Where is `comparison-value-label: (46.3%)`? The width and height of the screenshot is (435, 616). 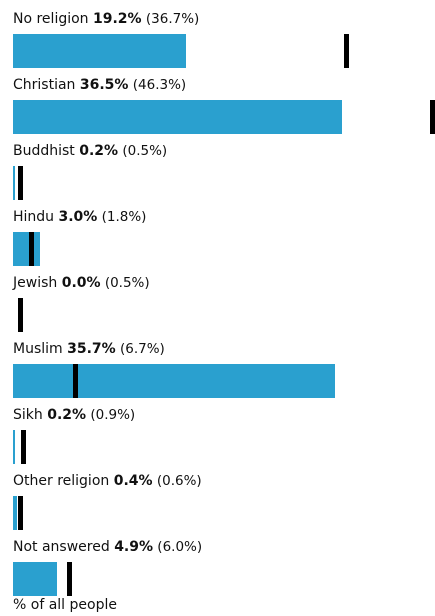
comparison-value-label: (46.3%) is located at coordinates (157, 85).